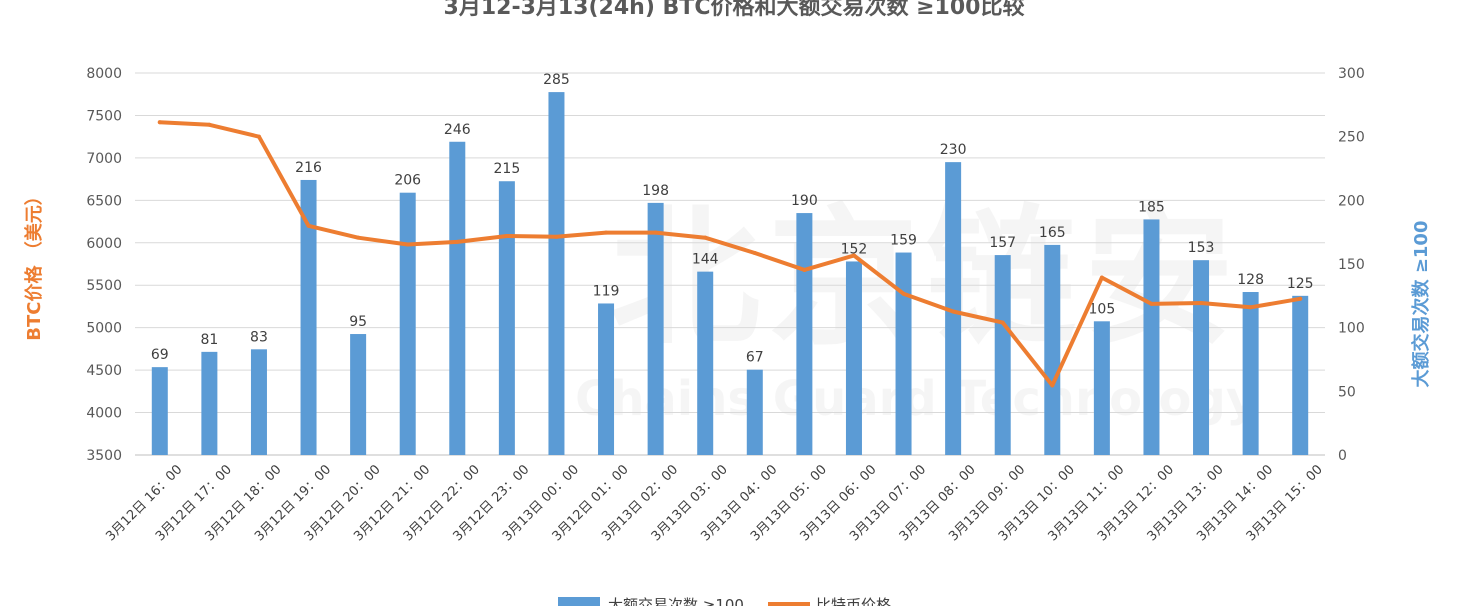  Describe the element at coordinates (1002, 243) in the screenshot. I see `bar-value-label: 157` at that location.